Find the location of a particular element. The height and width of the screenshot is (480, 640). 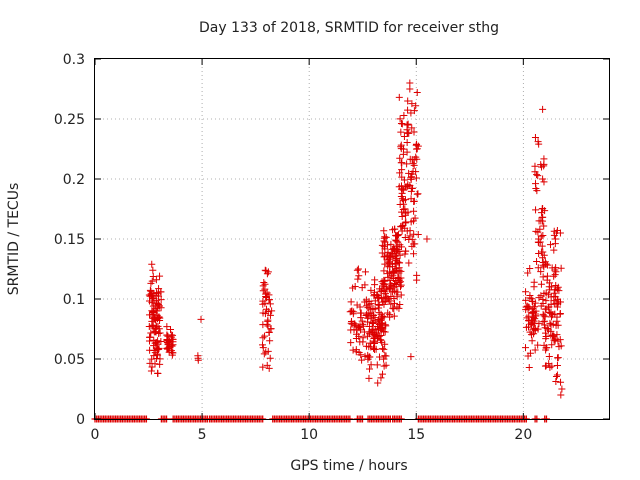

x-tick-label: 15 is located at coordinates (416, 435).